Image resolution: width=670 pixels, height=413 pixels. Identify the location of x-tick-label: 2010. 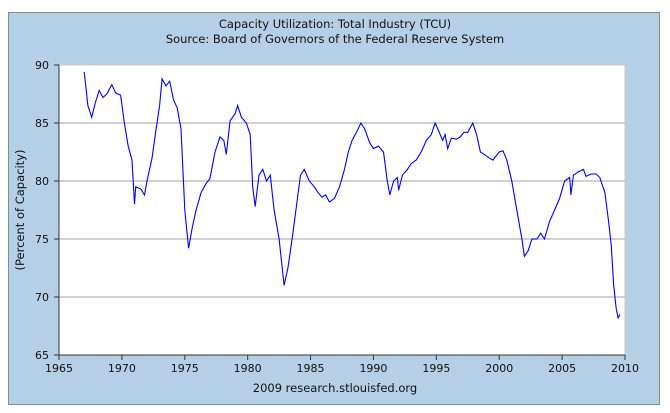
(625, 368).